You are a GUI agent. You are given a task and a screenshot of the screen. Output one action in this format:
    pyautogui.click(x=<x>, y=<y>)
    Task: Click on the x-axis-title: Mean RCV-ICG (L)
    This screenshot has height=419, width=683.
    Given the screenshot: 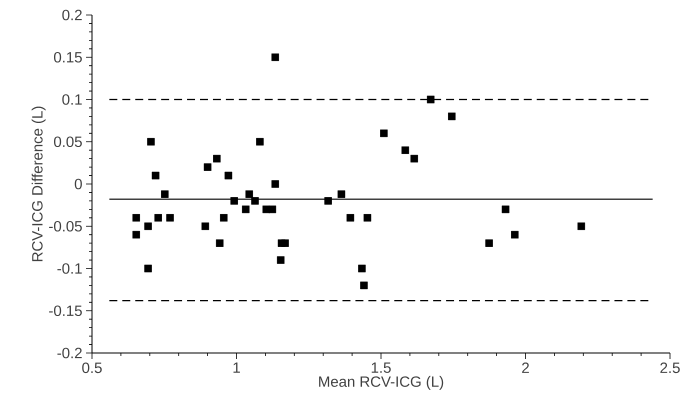 What is the action you would take?
    pyautogui.click(x=381, y=383)
    